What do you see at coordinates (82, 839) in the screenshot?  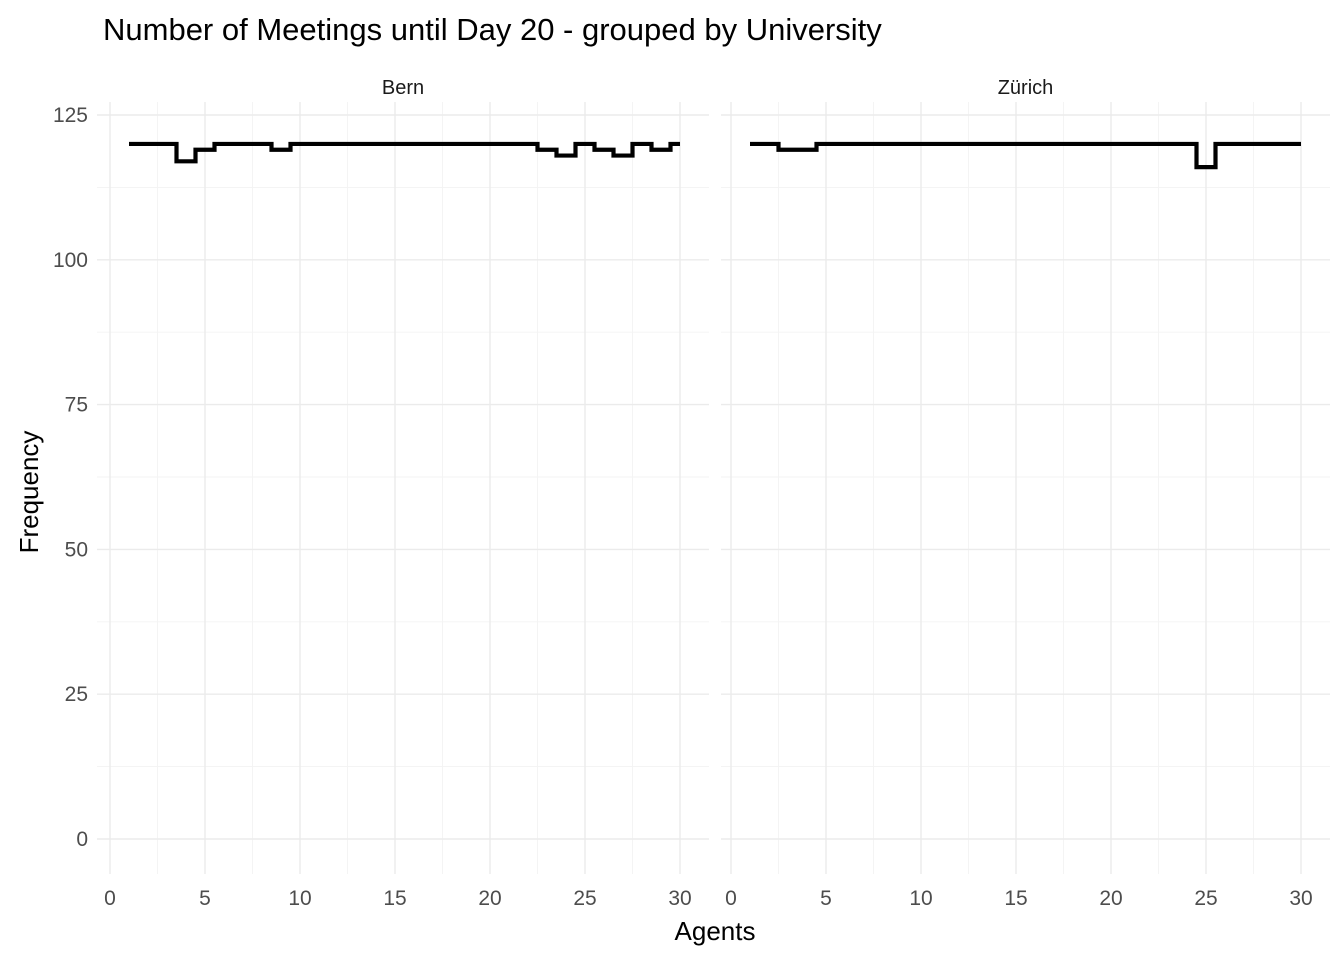 I see `y-tick-label: 0` at bounding box center [82, 839].